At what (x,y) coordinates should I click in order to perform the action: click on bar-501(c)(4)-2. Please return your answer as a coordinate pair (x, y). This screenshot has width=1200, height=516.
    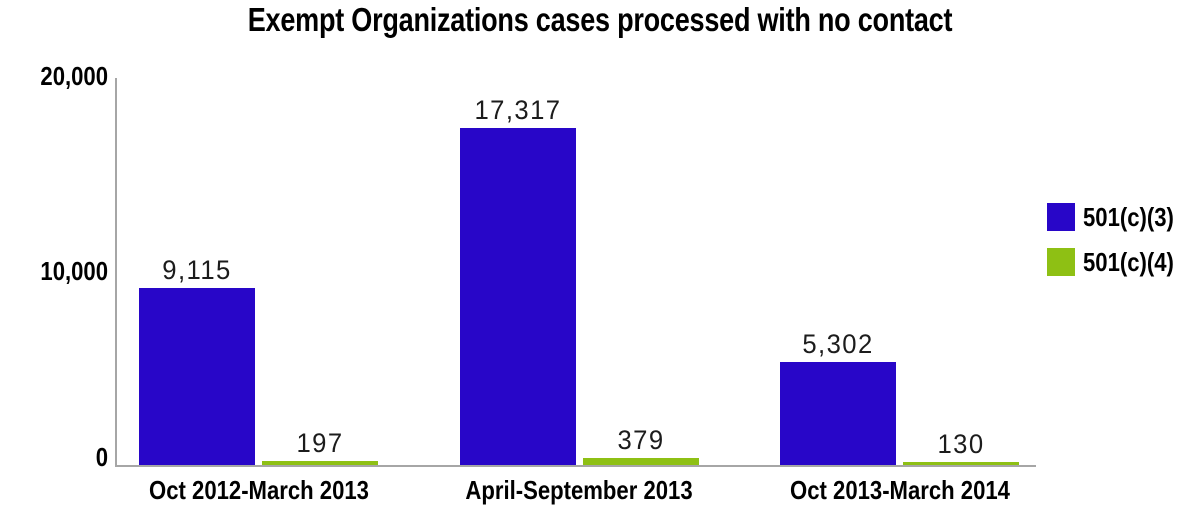
    Looking at the image, I should click on (961, 463).